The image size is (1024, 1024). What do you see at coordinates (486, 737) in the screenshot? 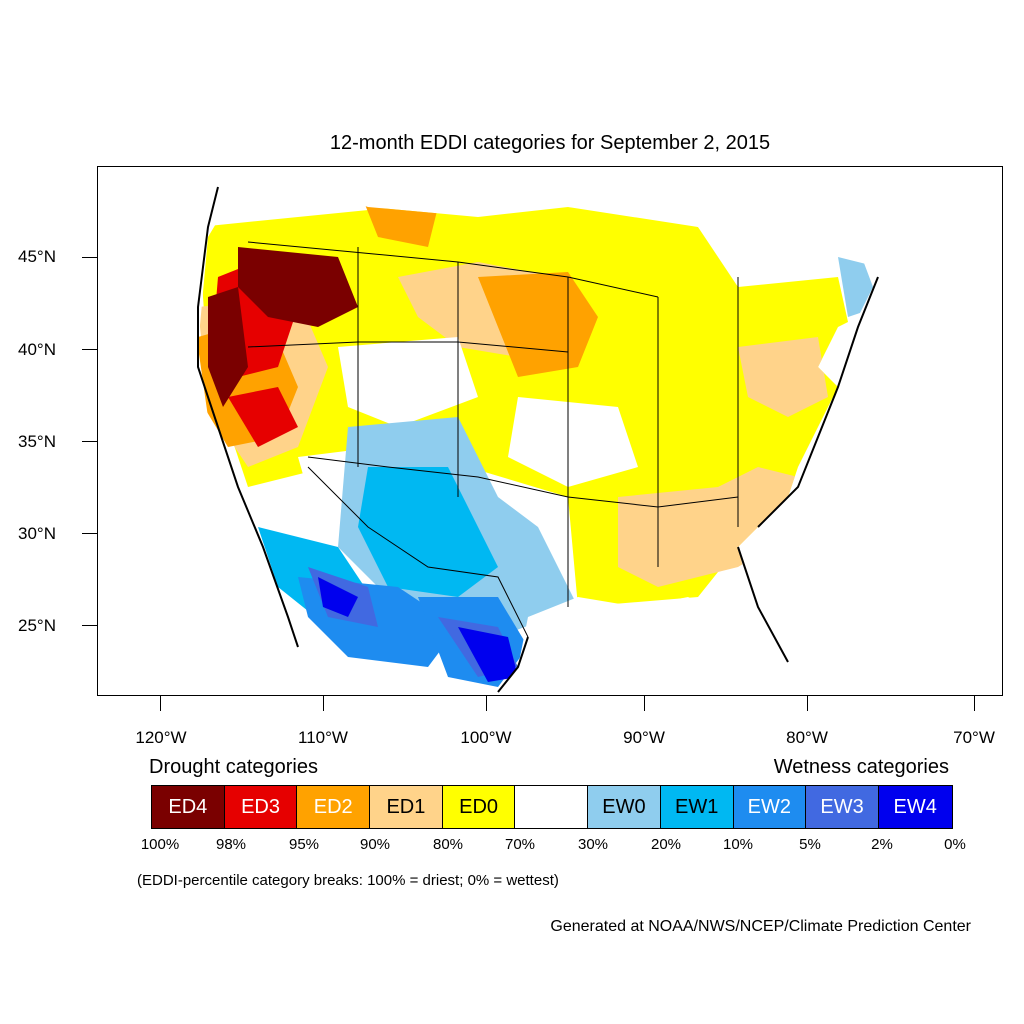
I see `lon-label-100w: 100°W` at bounding box center [486, 737].